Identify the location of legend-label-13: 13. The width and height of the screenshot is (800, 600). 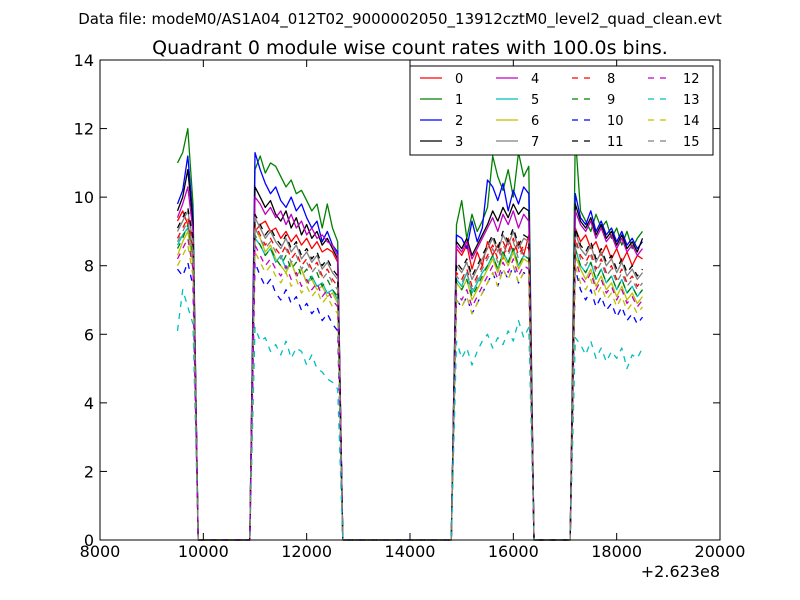
(691, 100).